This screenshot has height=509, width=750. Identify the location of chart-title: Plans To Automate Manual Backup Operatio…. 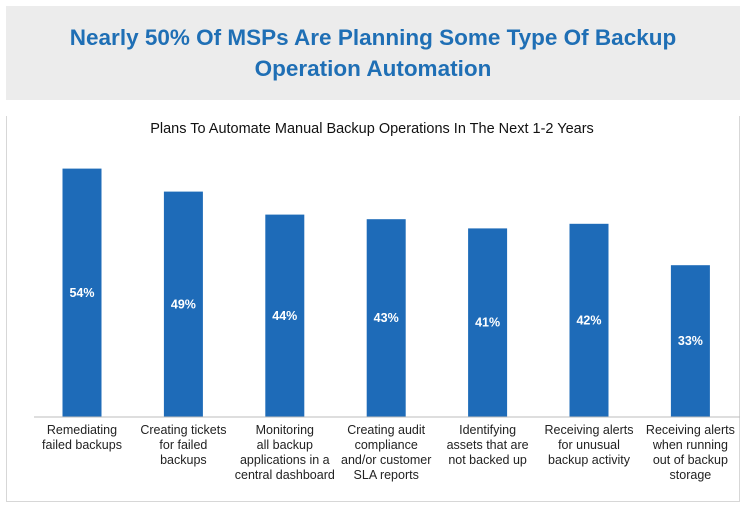
(372, 129).